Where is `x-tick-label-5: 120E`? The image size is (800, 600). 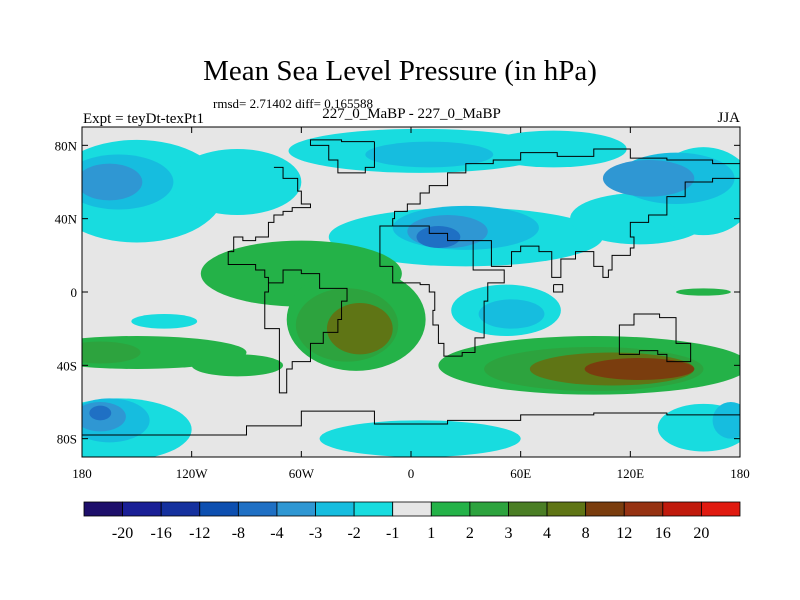
x-tick-label-5: 120E is located at coordinates (631, 473).